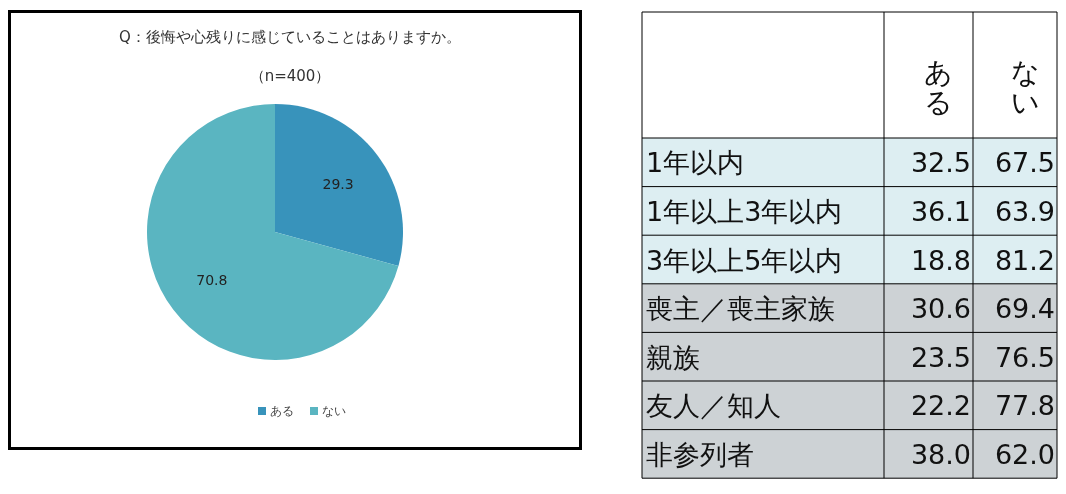 This screenshot has width=1066, height=494. I want to click on data-label: 76.5, so click(1024, 357).